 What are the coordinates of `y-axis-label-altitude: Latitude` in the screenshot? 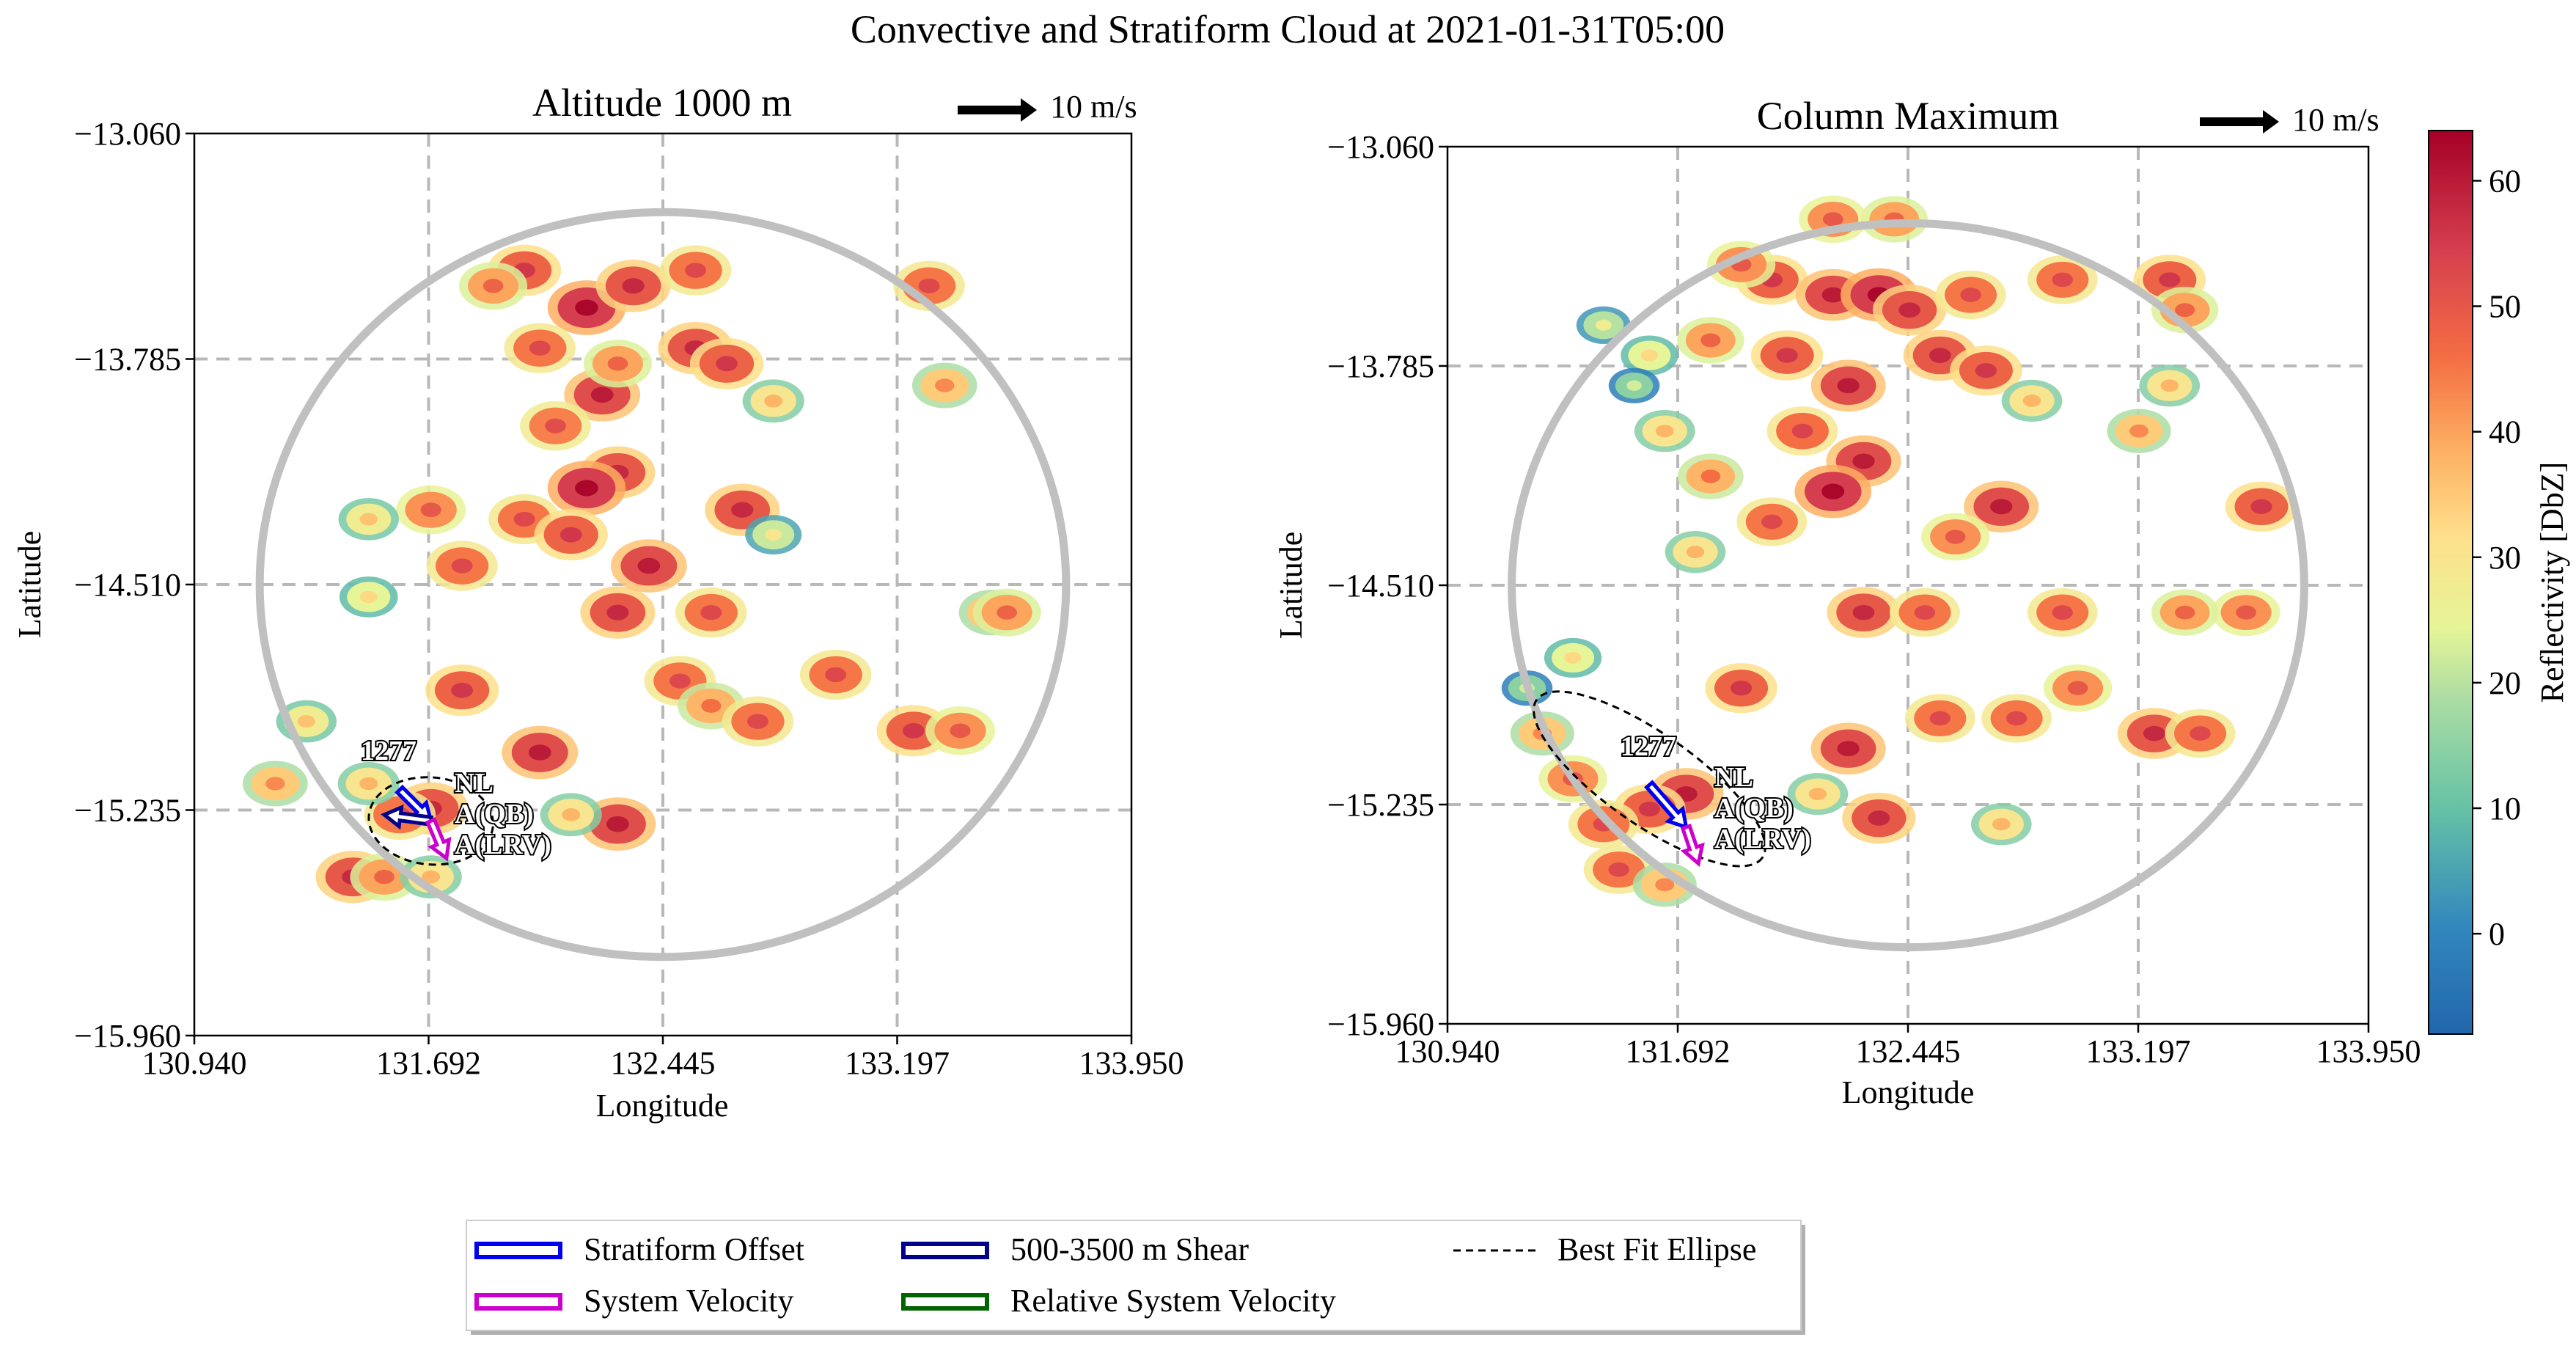 It's located at (30, 585).